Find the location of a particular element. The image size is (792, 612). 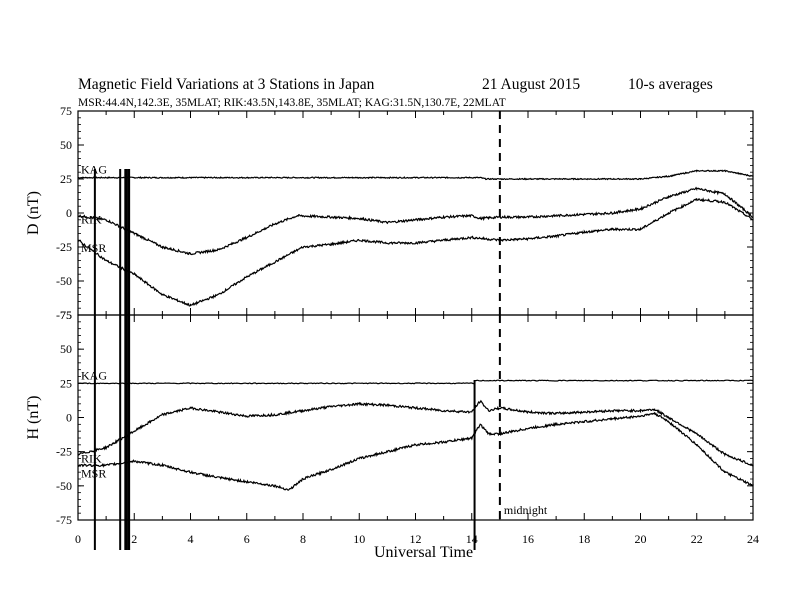

x-tick-label: 2 is located at coordinates (134, 539).